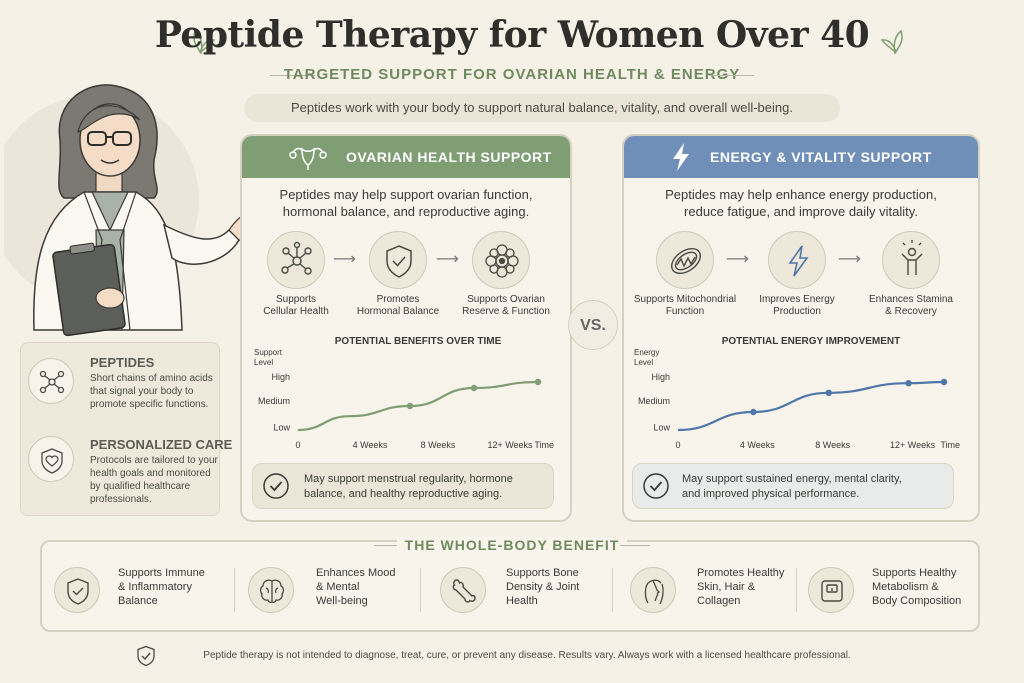 The height and width of the screenshot is (683, 1024). What do you see at coordinates (741, 587) in the screenshot?
I see `wb-skin-text: Promotes Healthy Skin, Hair & Collagen` at bounding box center [741, 587].